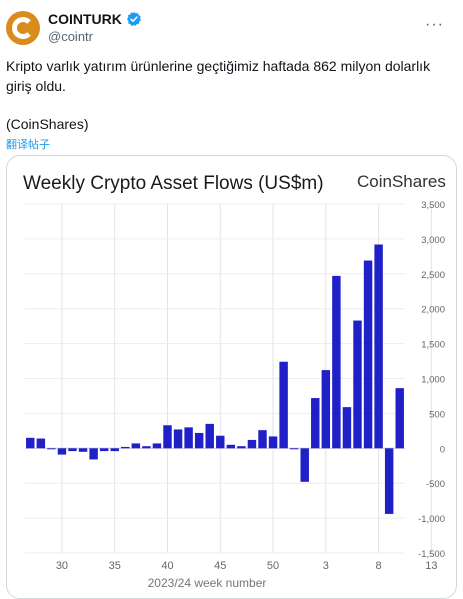 The height and width of the screenshot is (599, 463). What do you see at coordinates (273, 566) in the screenshot?
I see `x-tick-label: 50` at bounding box center [273, 566].